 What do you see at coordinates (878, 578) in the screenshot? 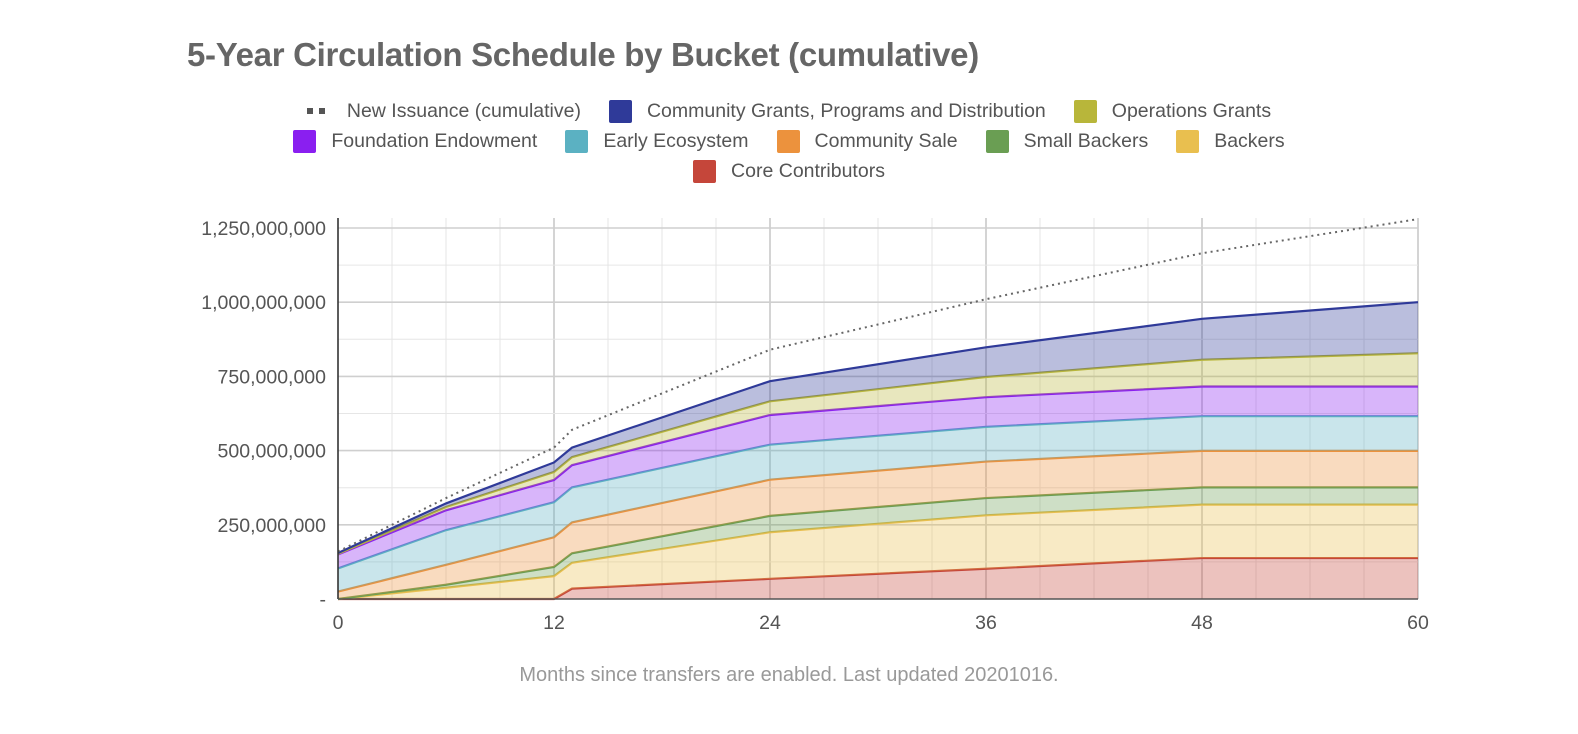
I see `area-core-contributors` at bounding box center [878, 578].